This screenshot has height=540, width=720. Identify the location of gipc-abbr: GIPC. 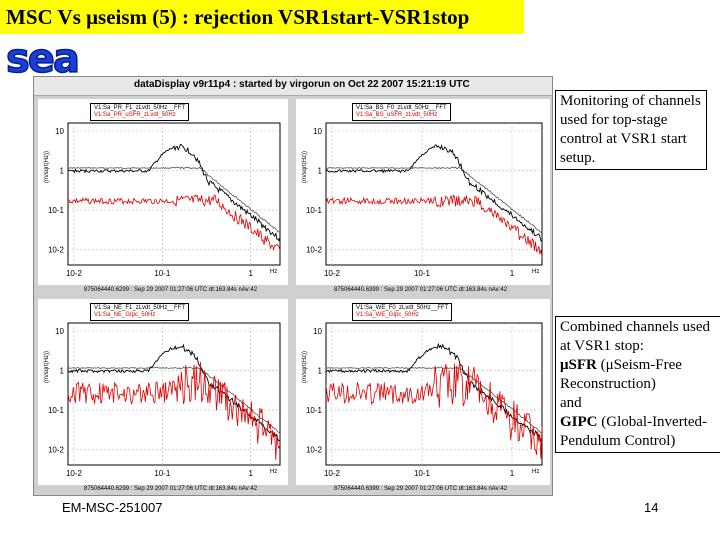
(579, 422).